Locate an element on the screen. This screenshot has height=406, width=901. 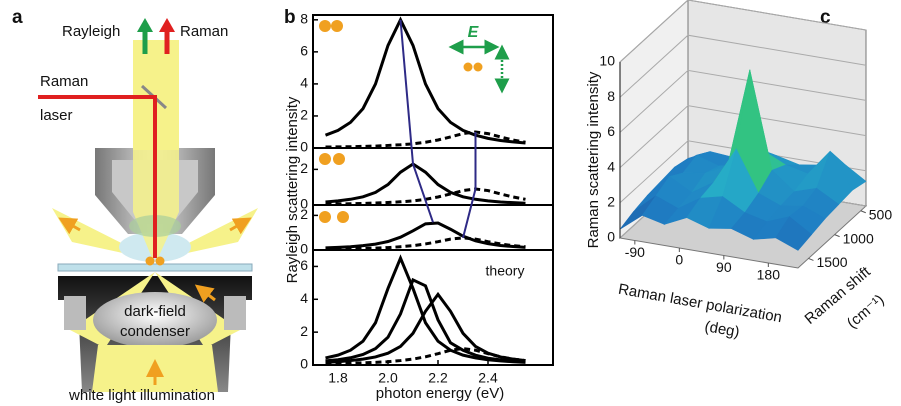
x-tick-label: 90 is located at coordinates (724, 267).